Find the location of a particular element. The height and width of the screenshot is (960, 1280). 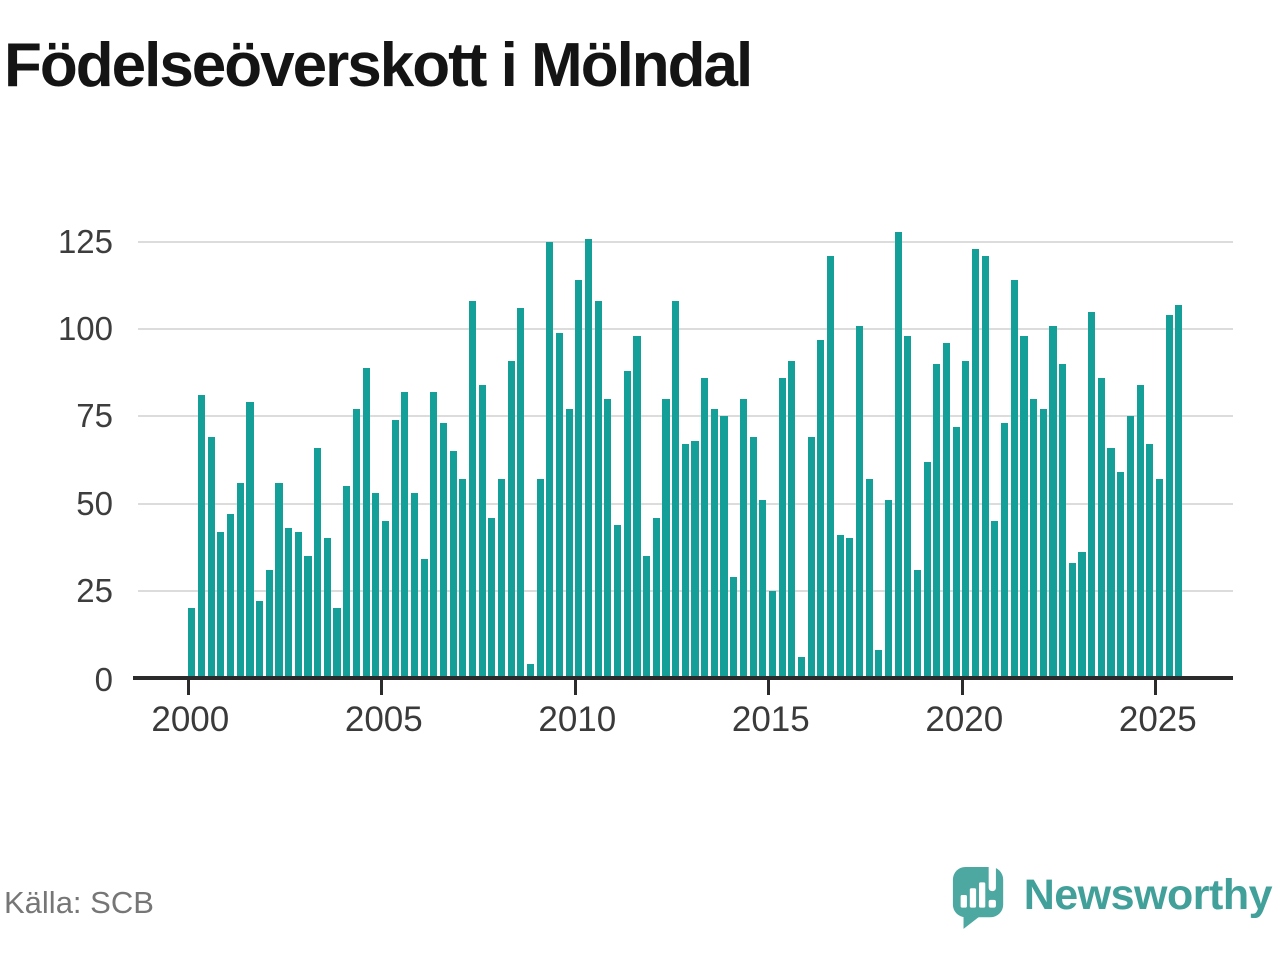

bar-2008-q1 is located at coordinates (501, 578).